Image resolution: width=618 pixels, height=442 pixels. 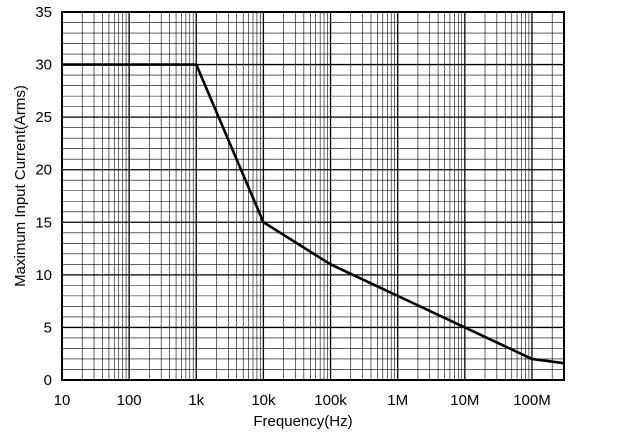 What do you see at coordinates (43, 170) in the screenshot?
I see `y-tick-label: 20` at bounding box center [43, 170].